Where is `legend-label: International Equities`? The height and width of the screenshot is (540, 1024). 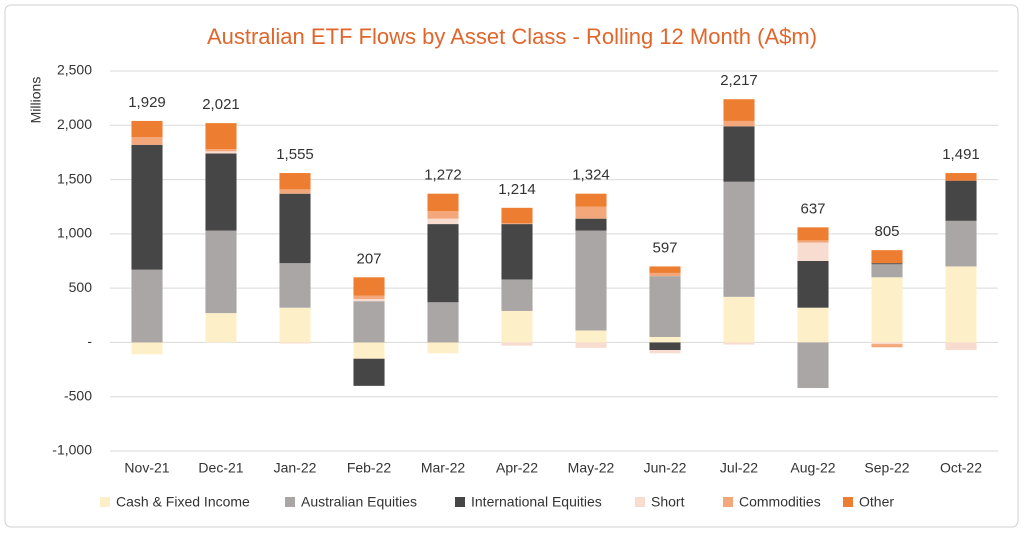
legend-label: International Equities is located at coordinates (536, 502).